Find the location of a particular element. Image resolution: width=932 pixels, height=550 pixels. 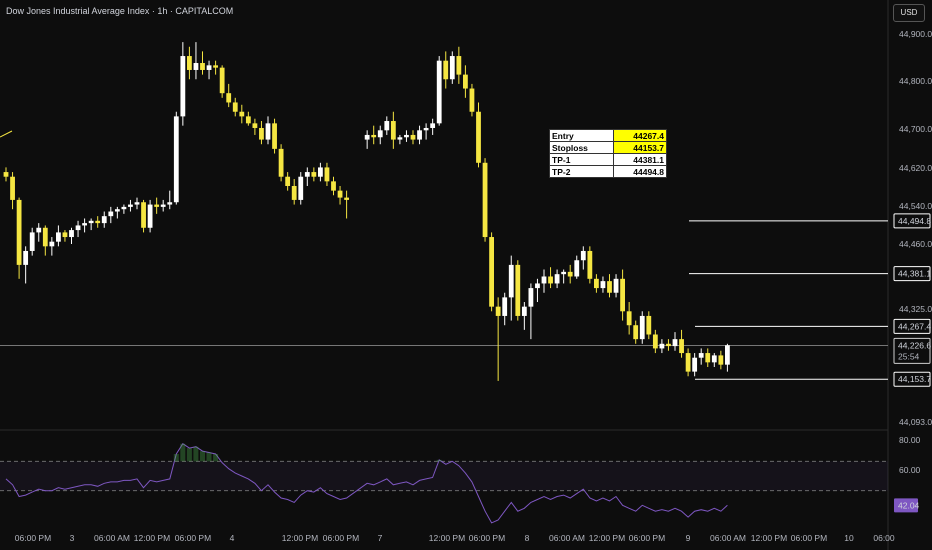

rsi-value-badge is located at coordinates (906, 505).